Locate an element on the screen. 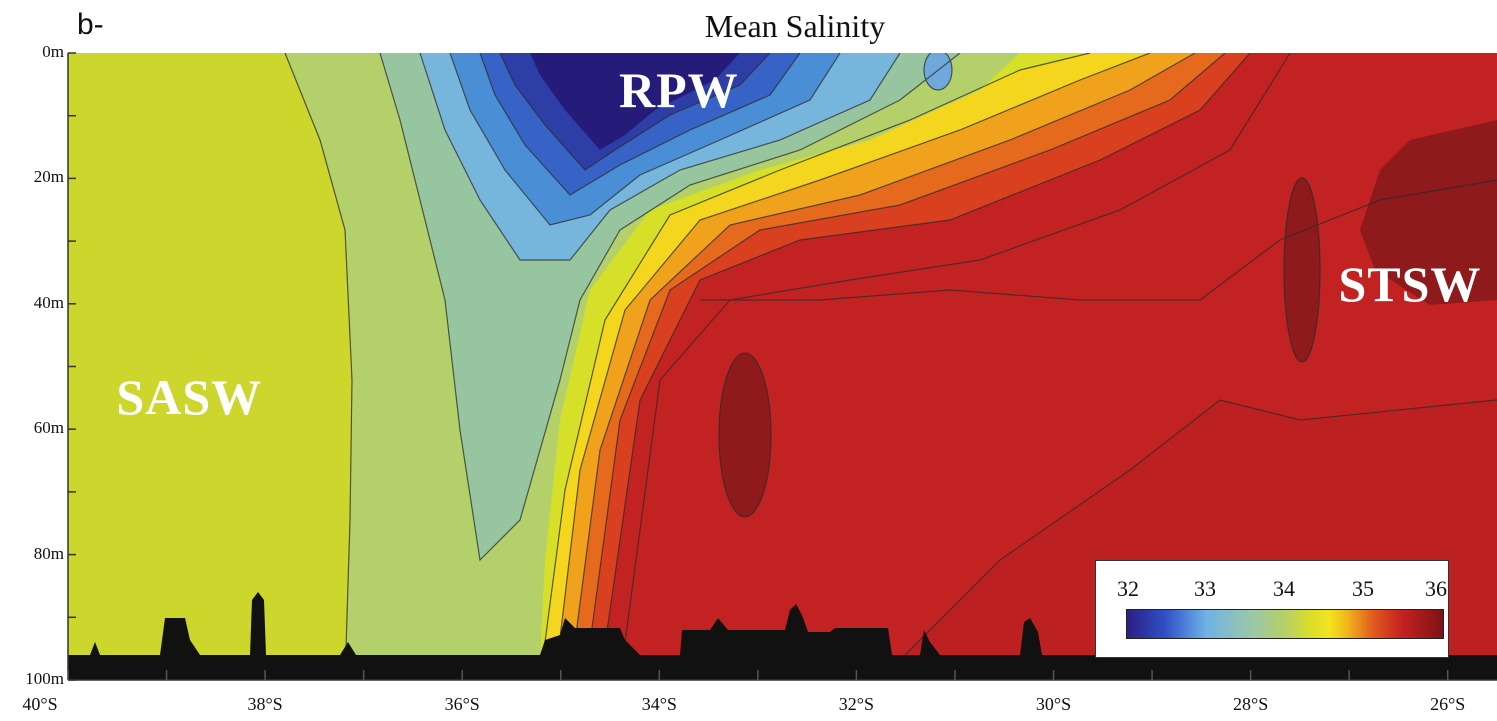 The width and height of the screenshot is (1497, 721). x-tick-marks is located at coordinates (758, 675).